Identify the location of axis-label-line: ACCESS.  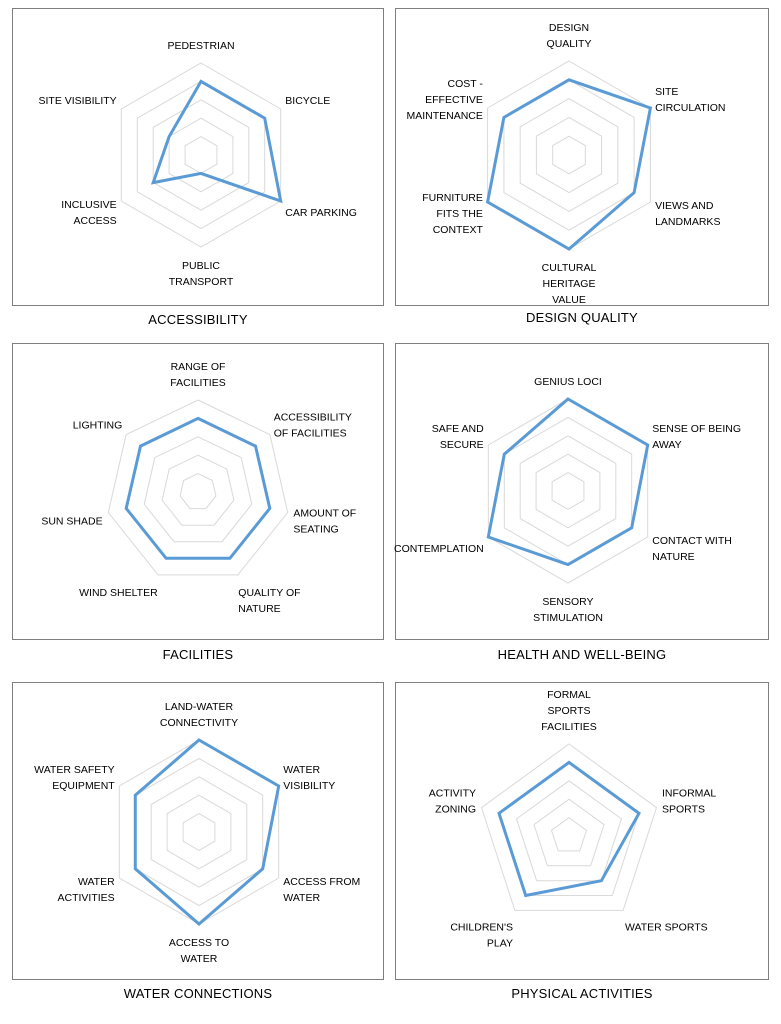
(95, 221).